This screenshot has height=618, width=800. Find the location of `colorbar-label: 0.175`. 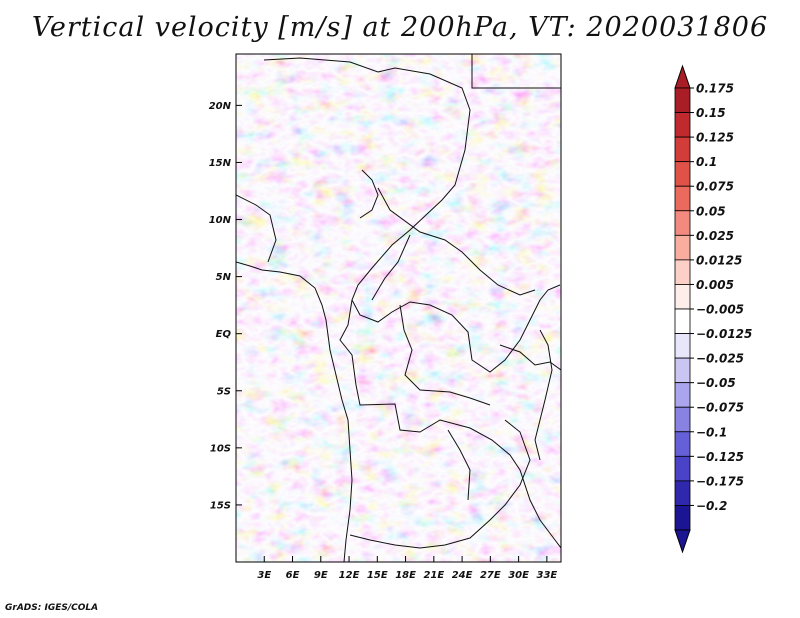

colorbar-label: 0.175 is located at coordinates (715, 89).